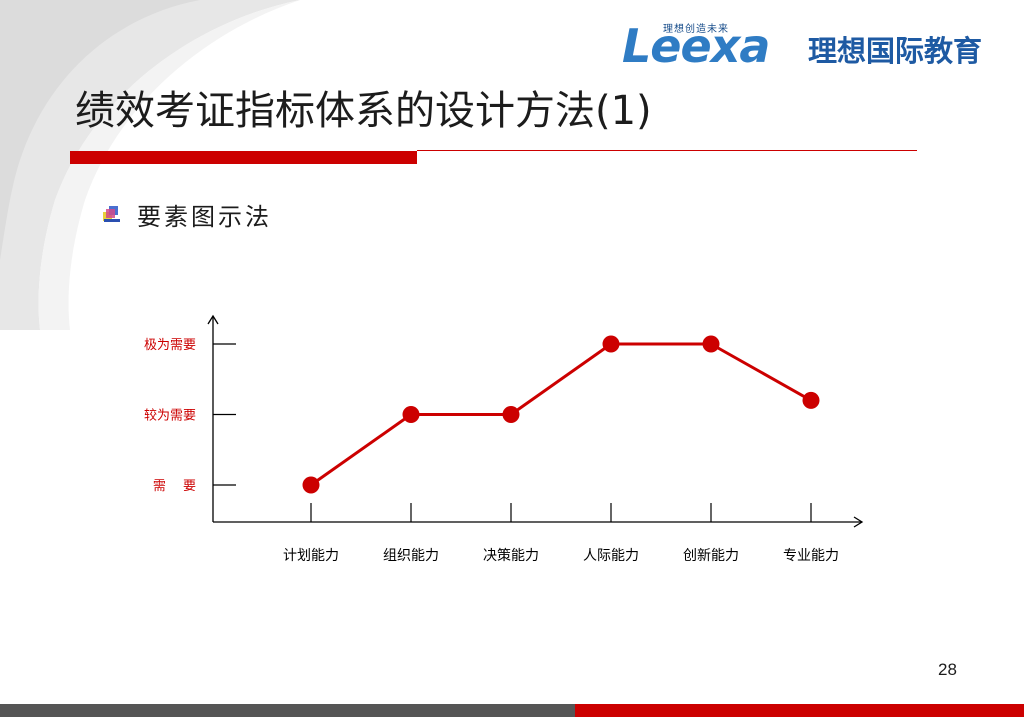 This screenshot has height=717, width=1024. Describe the element at coordinates (170, 345) in the screenshot. I see `y-tick-label: 极为需要` at that location.